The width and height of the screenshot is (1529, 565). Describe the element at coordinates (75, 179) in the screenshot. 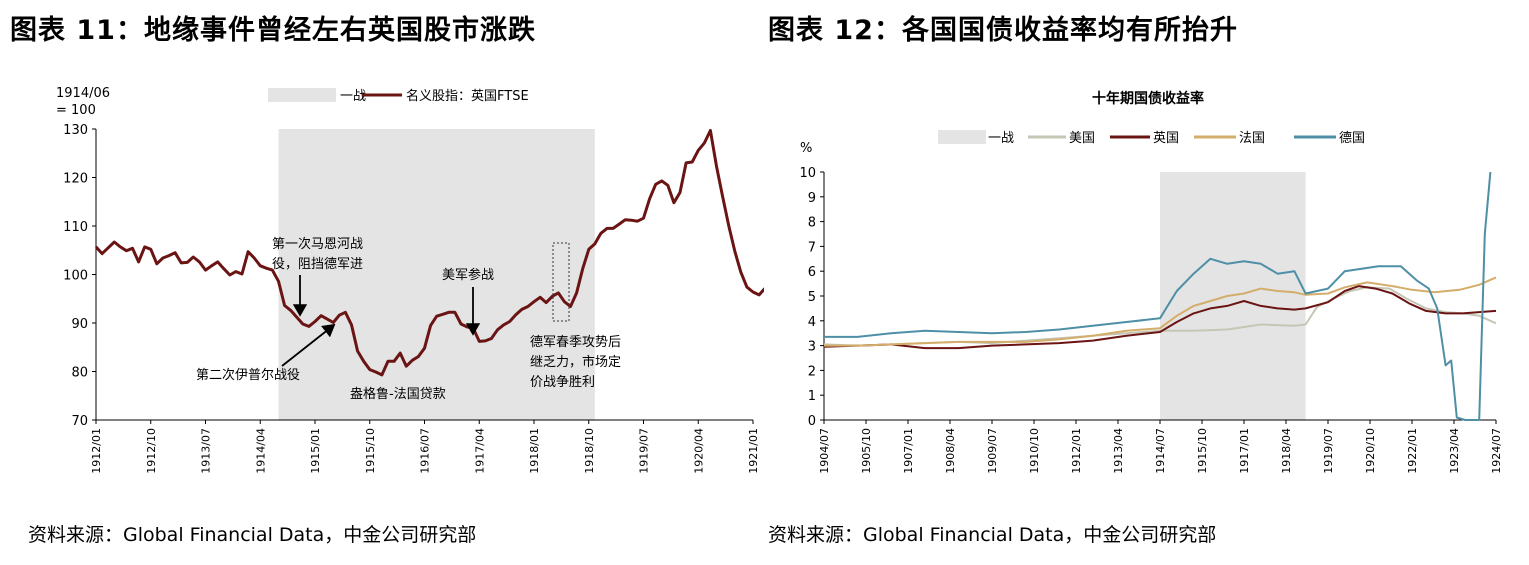

I see `y-tick-label: 120` at that location.